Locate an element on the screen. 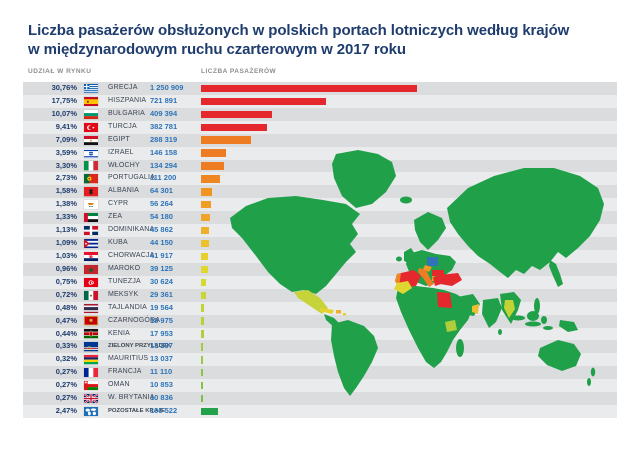 The width and height of the screenshot is (640, 453). passenger-count: 288 319 is located at coordinates (164, 139).